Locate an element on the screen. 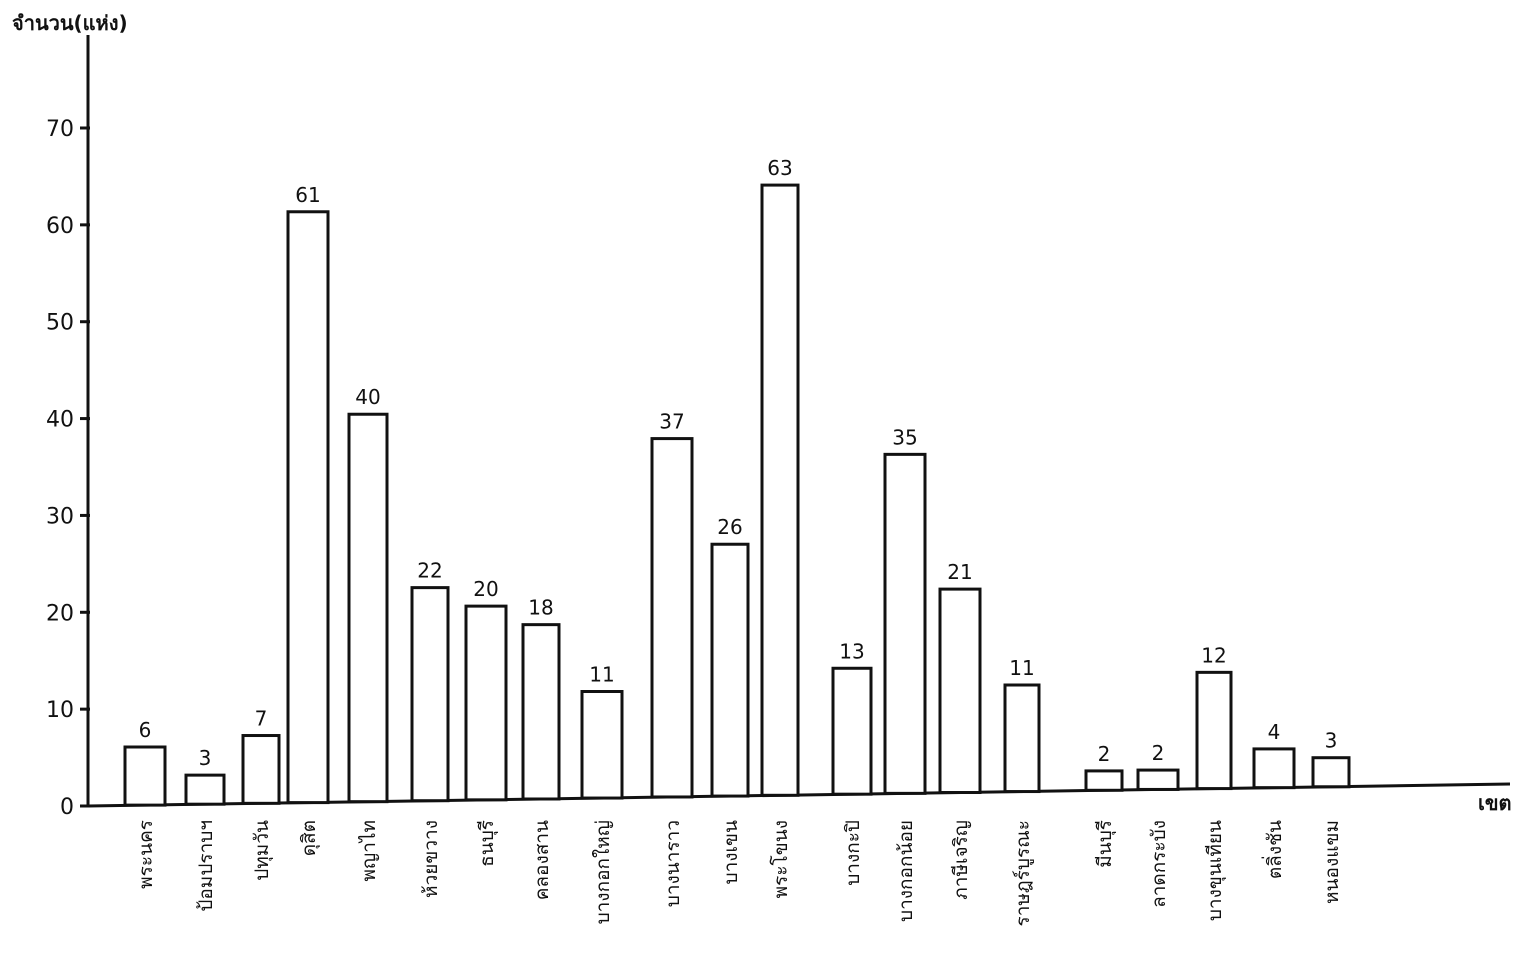 This screenshot has height=969, width=1518. x-category-label: พระโขนง is located at coordinates (780, 859).